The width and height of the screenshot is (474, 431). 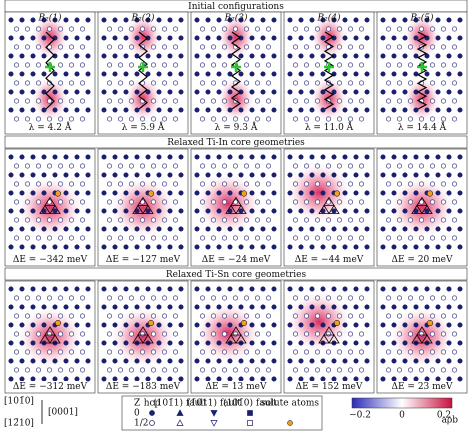 I want to click on solute-atom, so click(x=151, y=193).